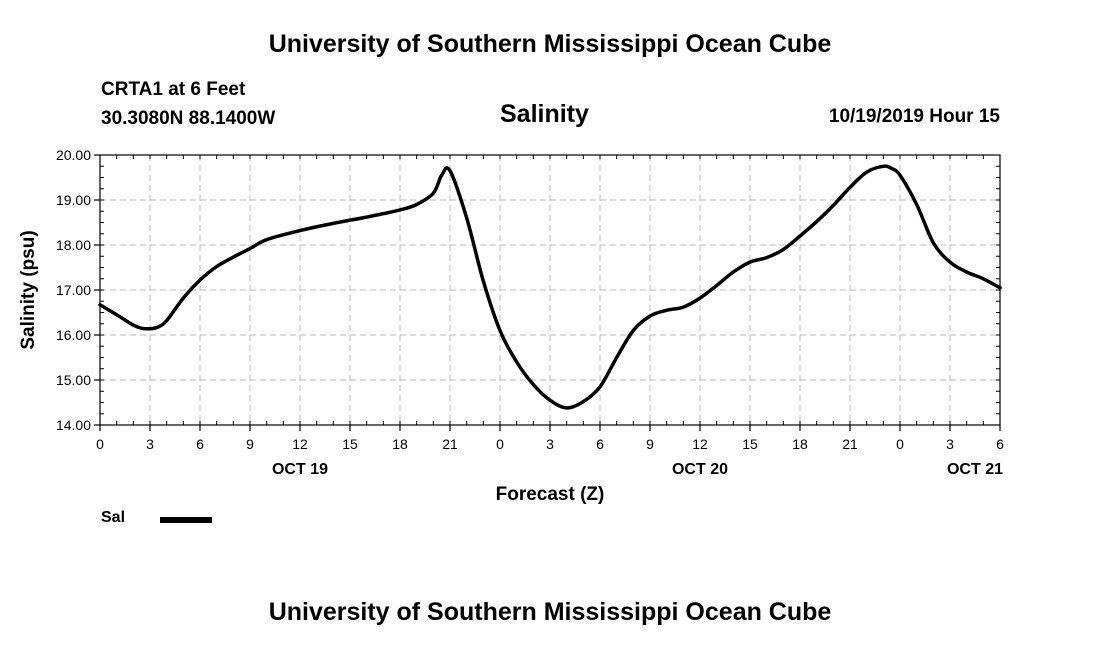 The width and height of the screenshot is (1100, 650). What do you see at coordinates (544, 114) in the screenshot?
I see `chart-title: Salinity` at bounding box center [544, 114].